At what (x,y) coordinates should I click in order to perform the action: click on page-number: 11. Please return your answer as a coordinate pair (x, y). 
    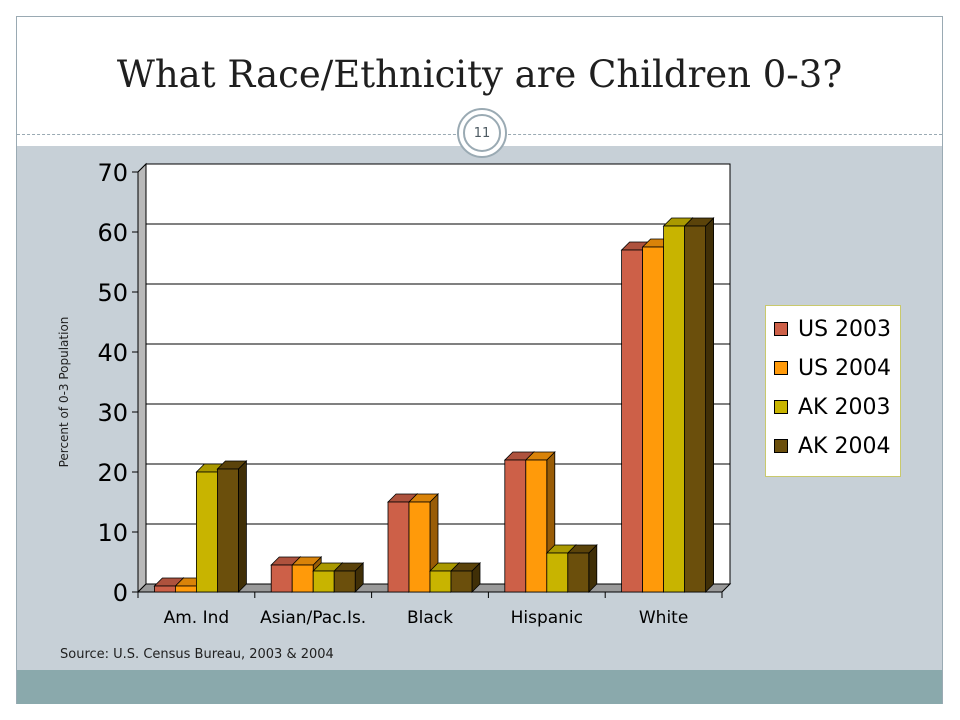
    Looking at the image, I should click on (482, 133).